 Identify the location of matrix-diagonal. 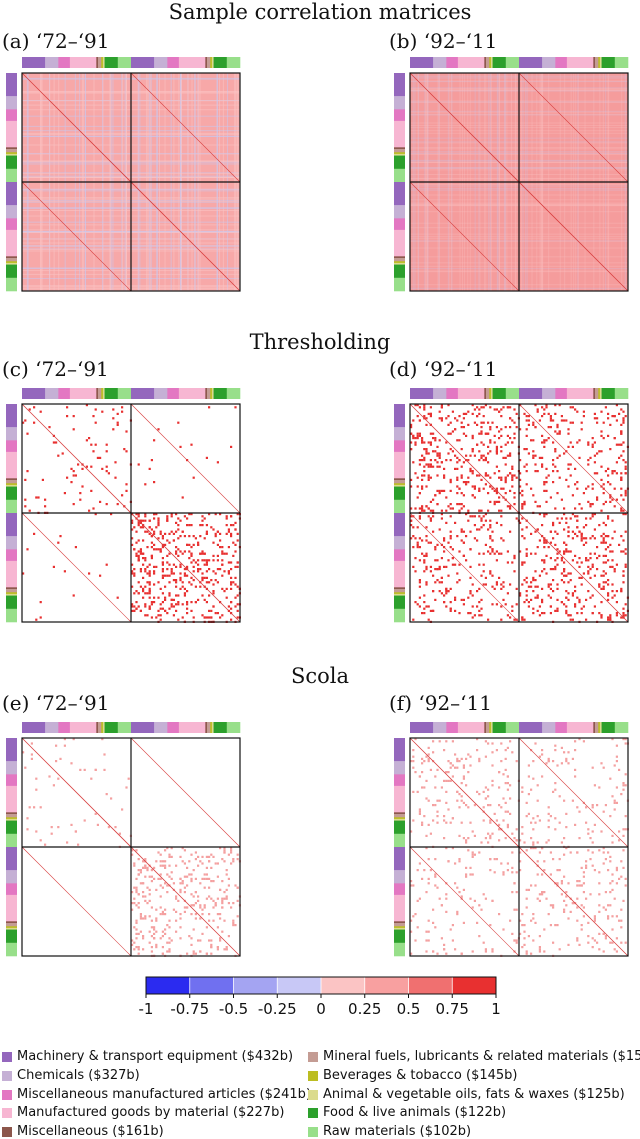
(464, 567).